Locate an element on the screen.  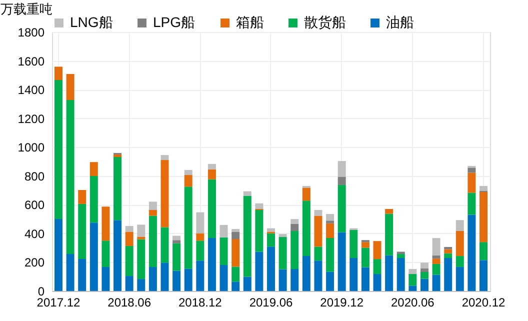
y-tick-label: 1800 is located at coordinates (31, 33).